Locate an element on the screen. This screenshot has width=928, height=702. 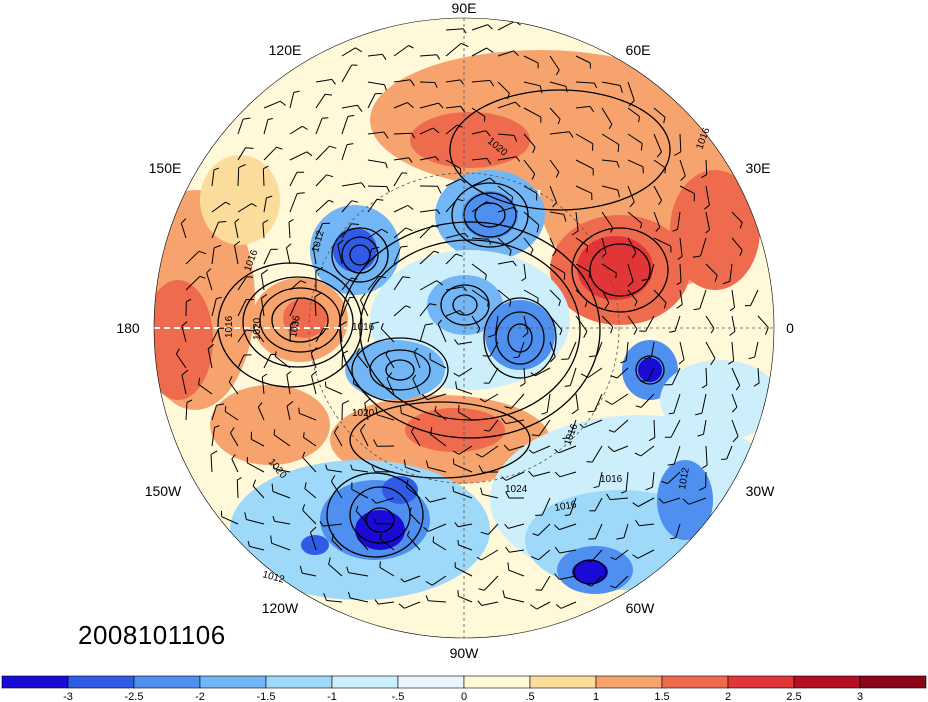
cool-peak-60w is located at coordinates (590, 572).